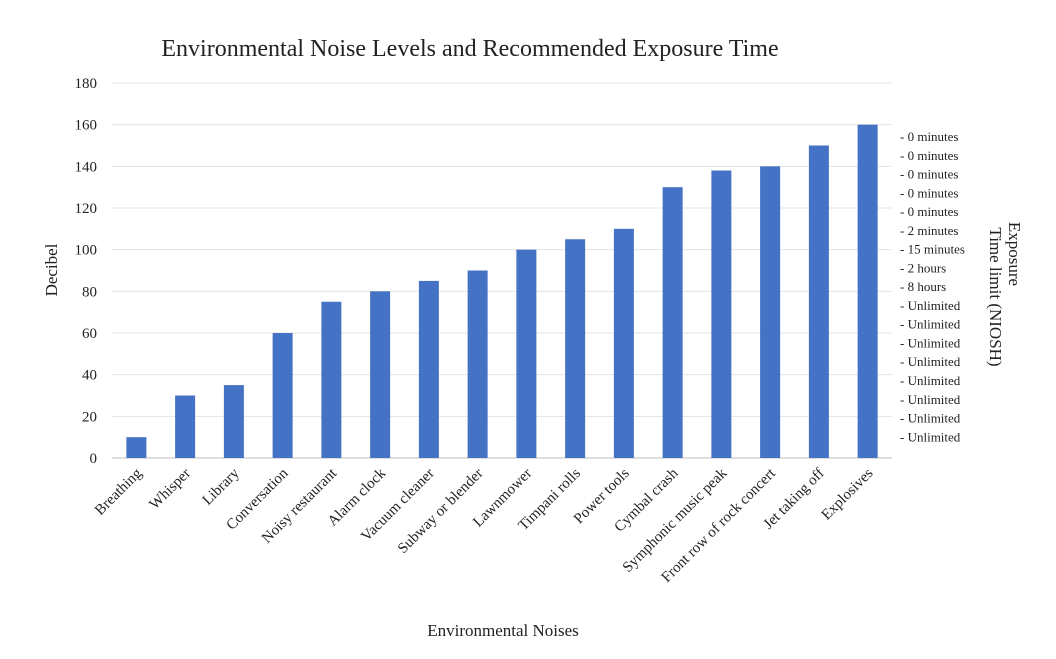  What do you see at coordinates (86, 126) in the screenshot?
I see `y-tick-label: 160` at bounding box center [86, 126].